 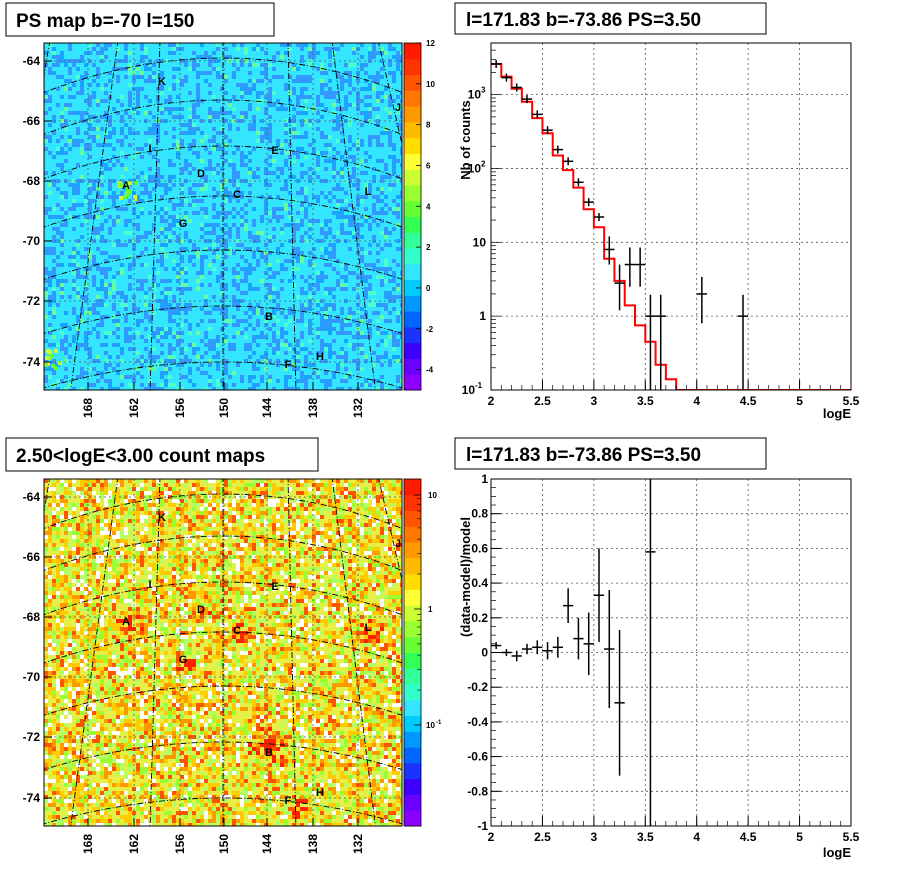 What do you see at coordinates (430, 370) in the screenshot?
I see `ps-colorbar-tick: -4` at bounding box center [430, 370].